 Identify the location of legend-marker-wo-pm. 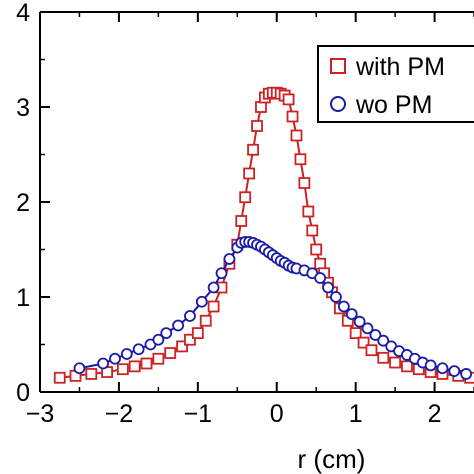
(338, 104).